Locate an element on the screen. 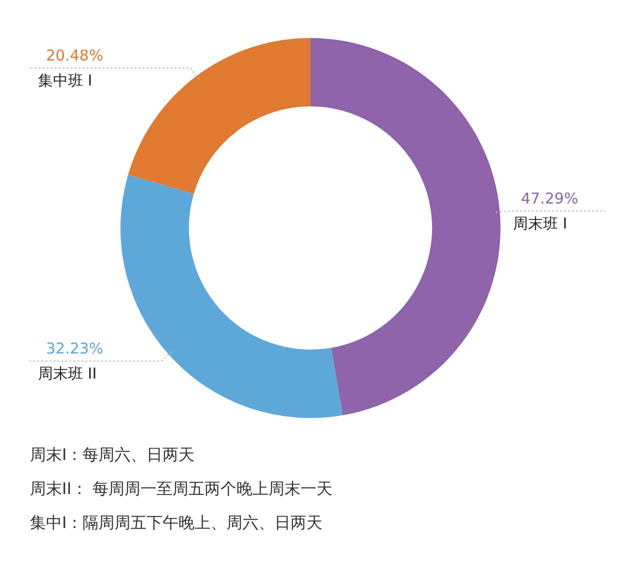 This screenshot has width=621, height=573. slice-label: 集中班 I is located at coordinates (65, 80).